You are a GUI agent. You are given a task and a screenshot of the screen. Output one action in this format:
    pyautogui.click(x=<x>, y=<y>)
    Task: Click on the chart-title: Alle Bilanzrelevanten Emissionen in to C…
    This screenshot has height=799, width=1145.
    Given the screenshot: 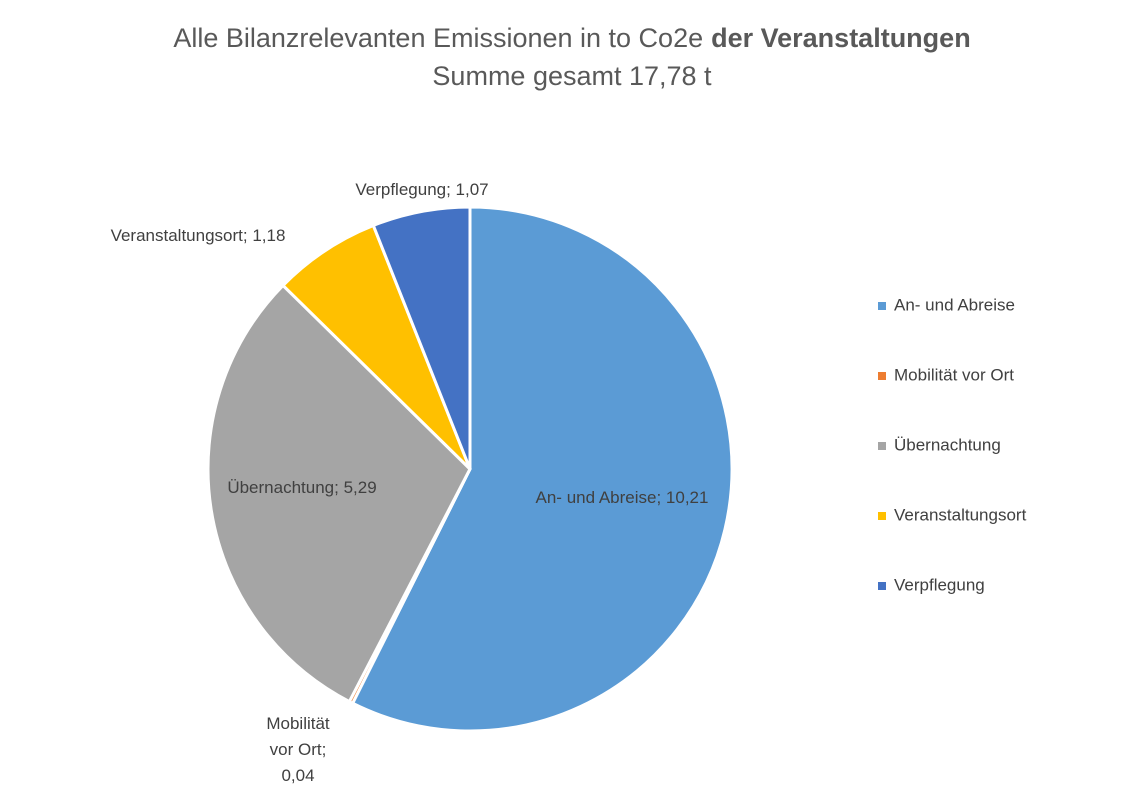 What is the action you would take?
    pyautogui.click(x=571, y=38)
    